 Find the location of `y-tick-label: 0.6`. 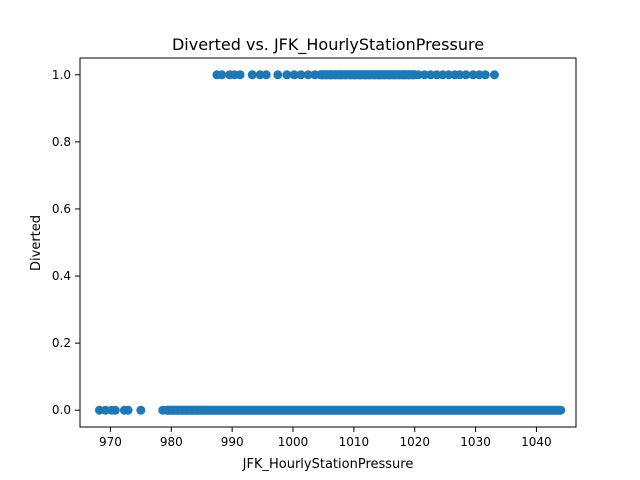

y-tick-label: 0.6 is located at coordinates (61, 209).